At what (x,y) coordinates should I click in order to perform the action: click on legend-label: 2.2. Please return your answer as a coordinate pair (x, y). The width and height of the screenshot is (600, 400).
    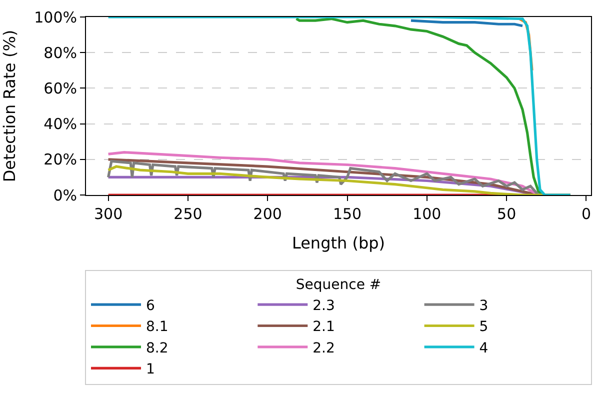
    Looking at the image, I should click on (323, 348).